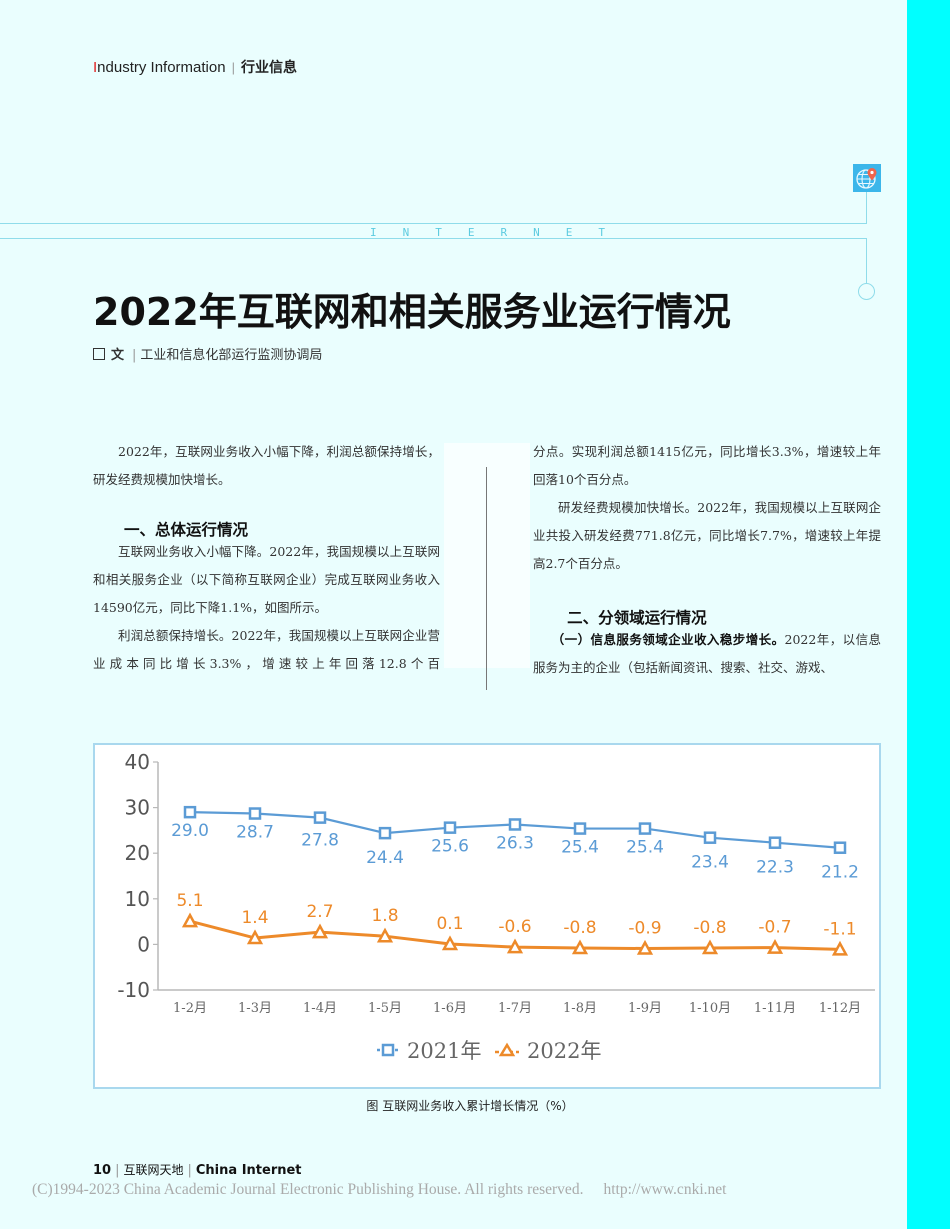  Describe the element at coordinates (412, 312) in the screenshot. I see `article-title: 2022年互联网和相关服务业运行情况` at that location.